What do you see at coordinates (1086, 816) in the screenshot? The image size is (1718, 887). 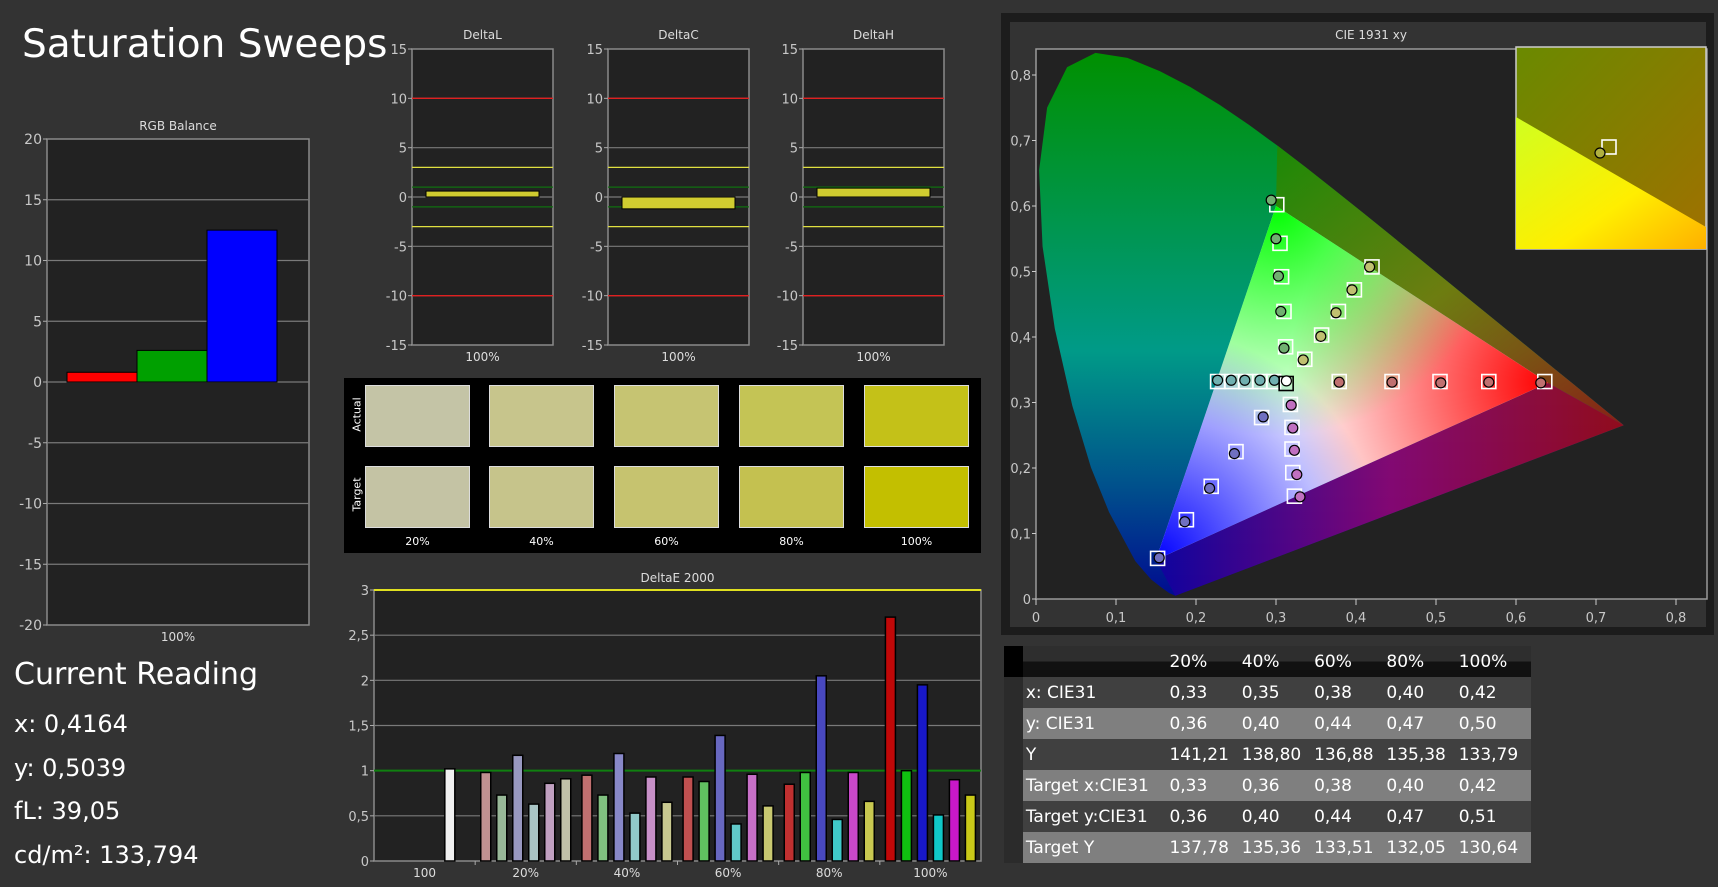 I see `row-label: Target y:CIE31` at bounding box center [1086, 816].